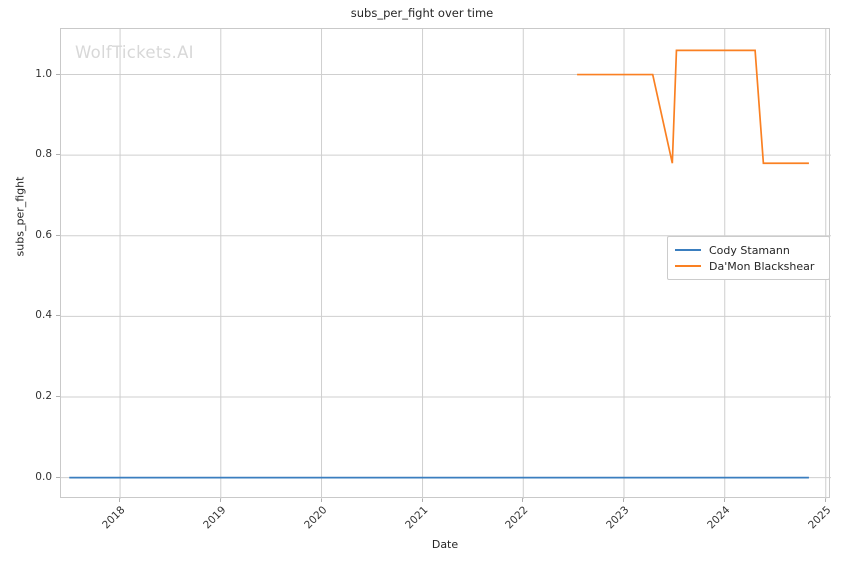 This screenshot has width=844, height=561. I want to click on legend-swatch-cody-stamann, so click(688, 250).